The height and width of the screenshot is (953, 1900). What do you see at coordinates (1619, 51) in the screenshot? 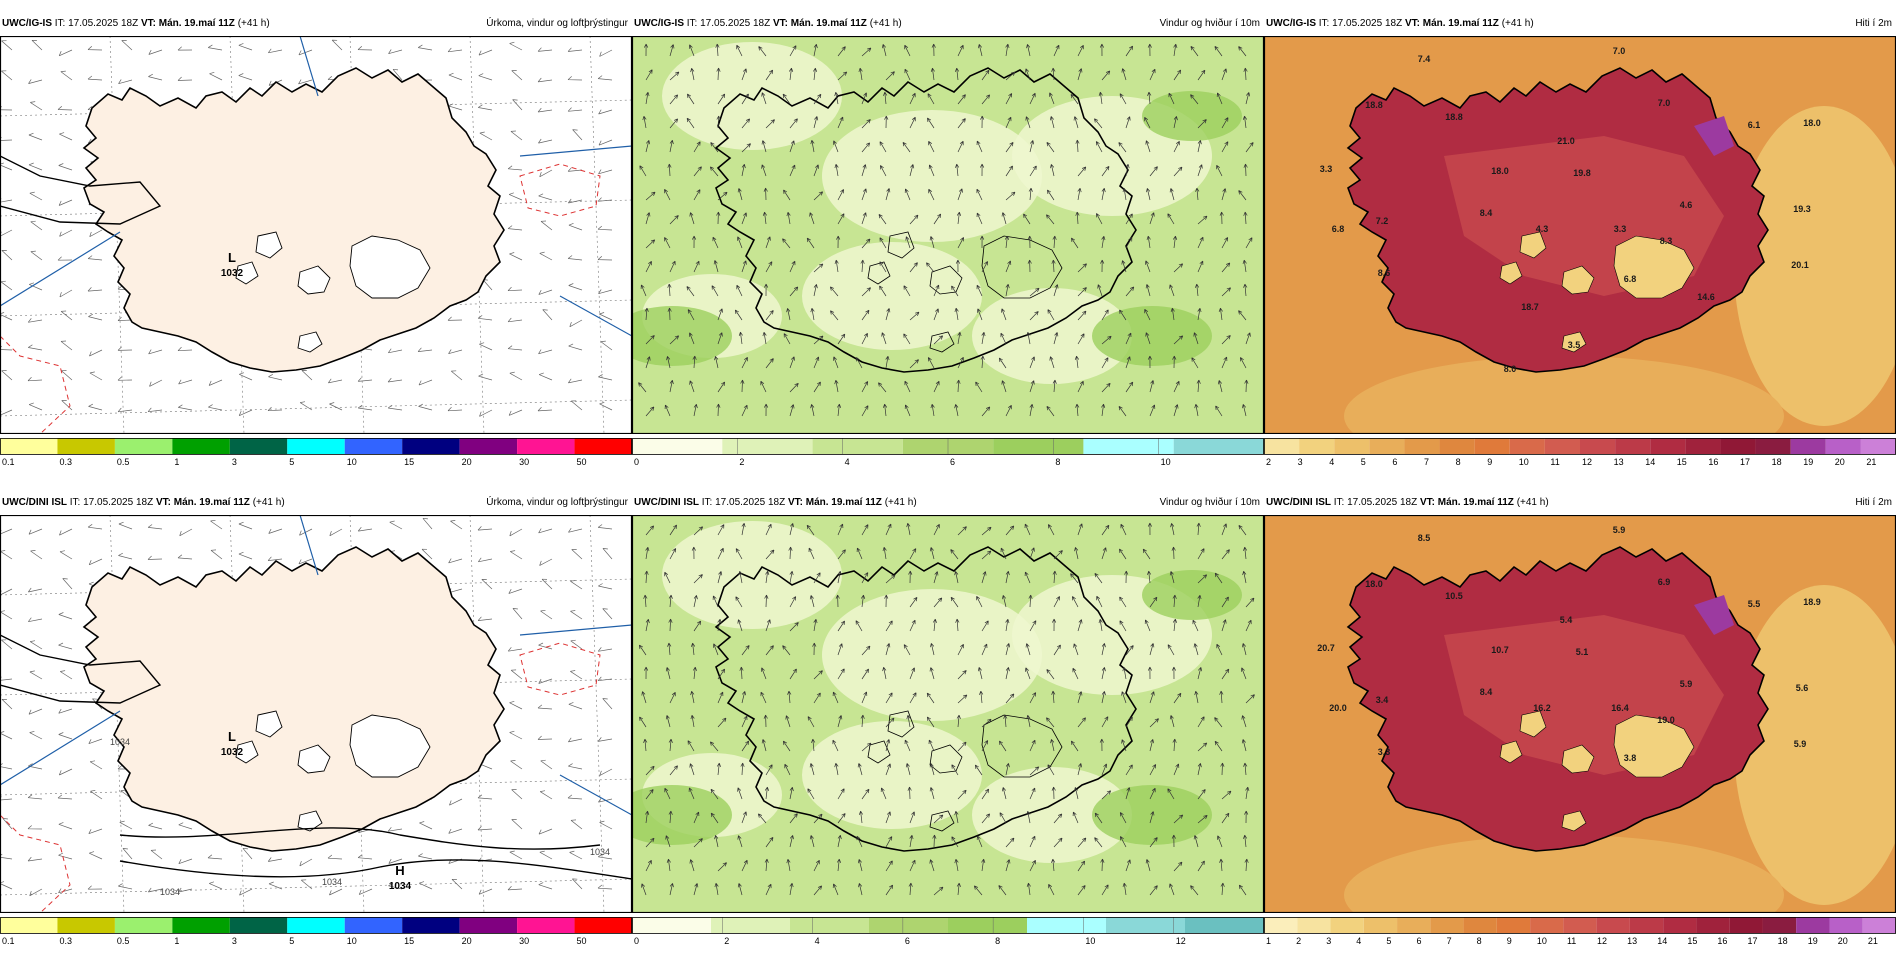
I see `temperature-label: 7.0` at bounding box center [1619, 51].